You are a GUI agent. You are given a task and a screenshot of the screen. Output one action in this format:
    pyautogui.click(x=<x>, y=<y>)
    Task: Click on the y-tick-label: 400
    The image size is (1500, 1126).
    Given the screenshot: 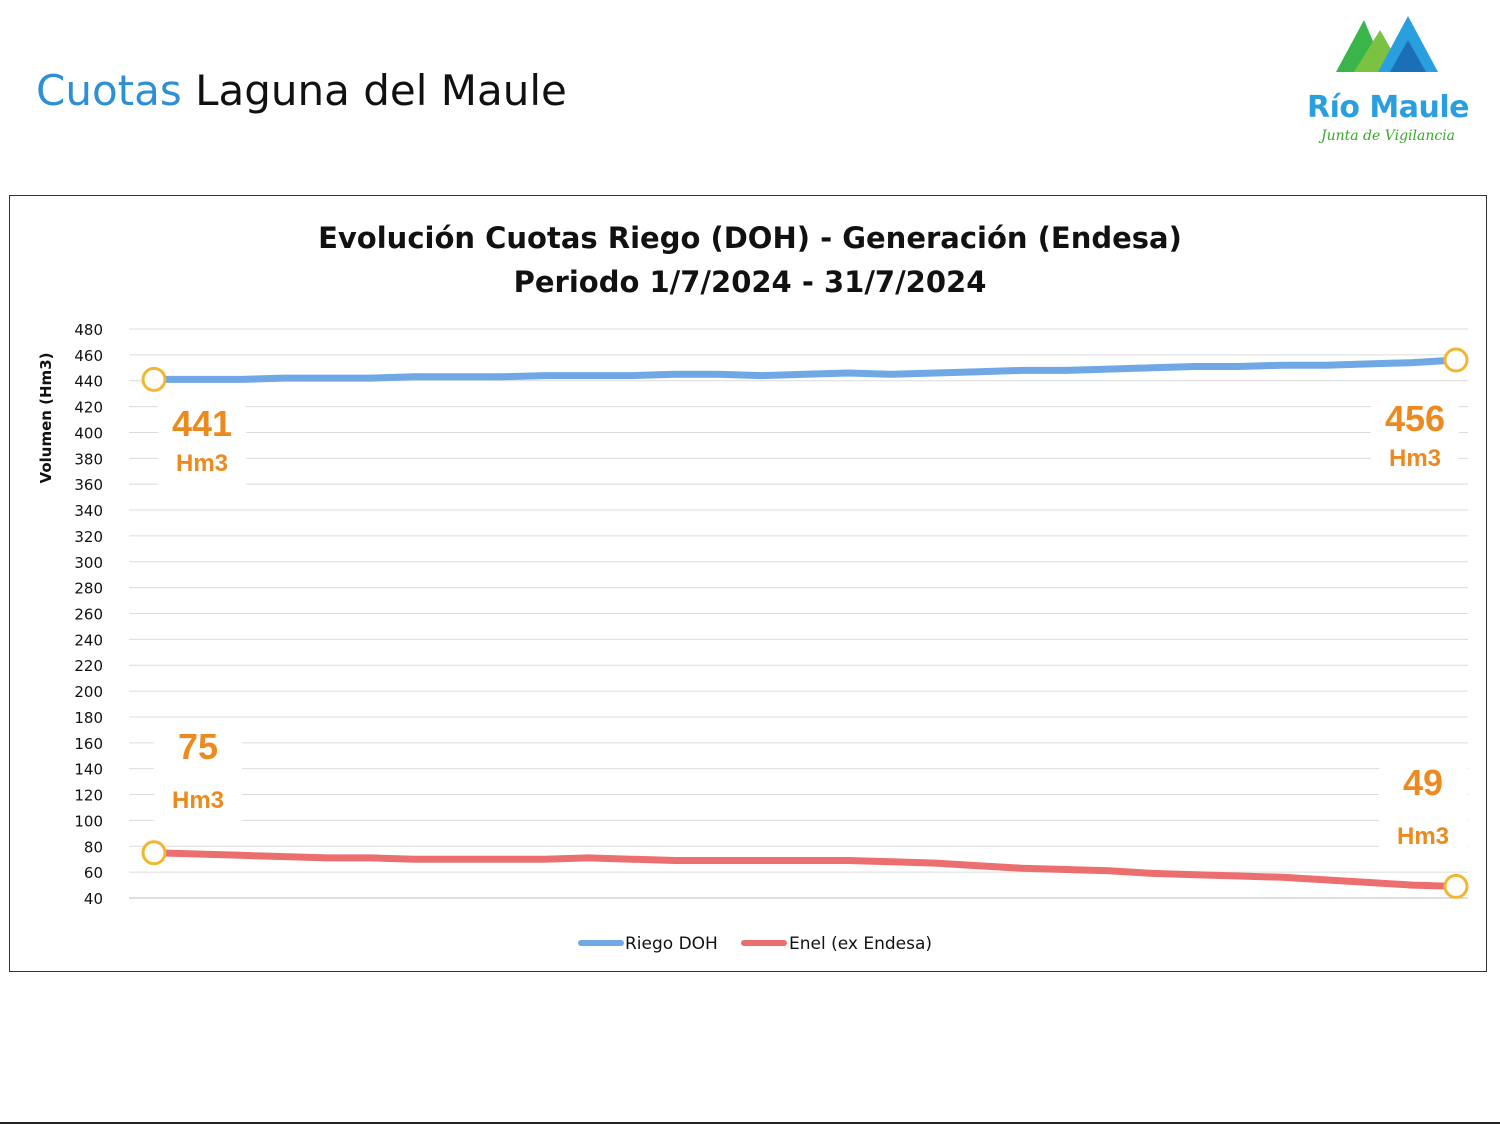 What is the action you would take?
    pyautogui.click(x=88, y=433)
    